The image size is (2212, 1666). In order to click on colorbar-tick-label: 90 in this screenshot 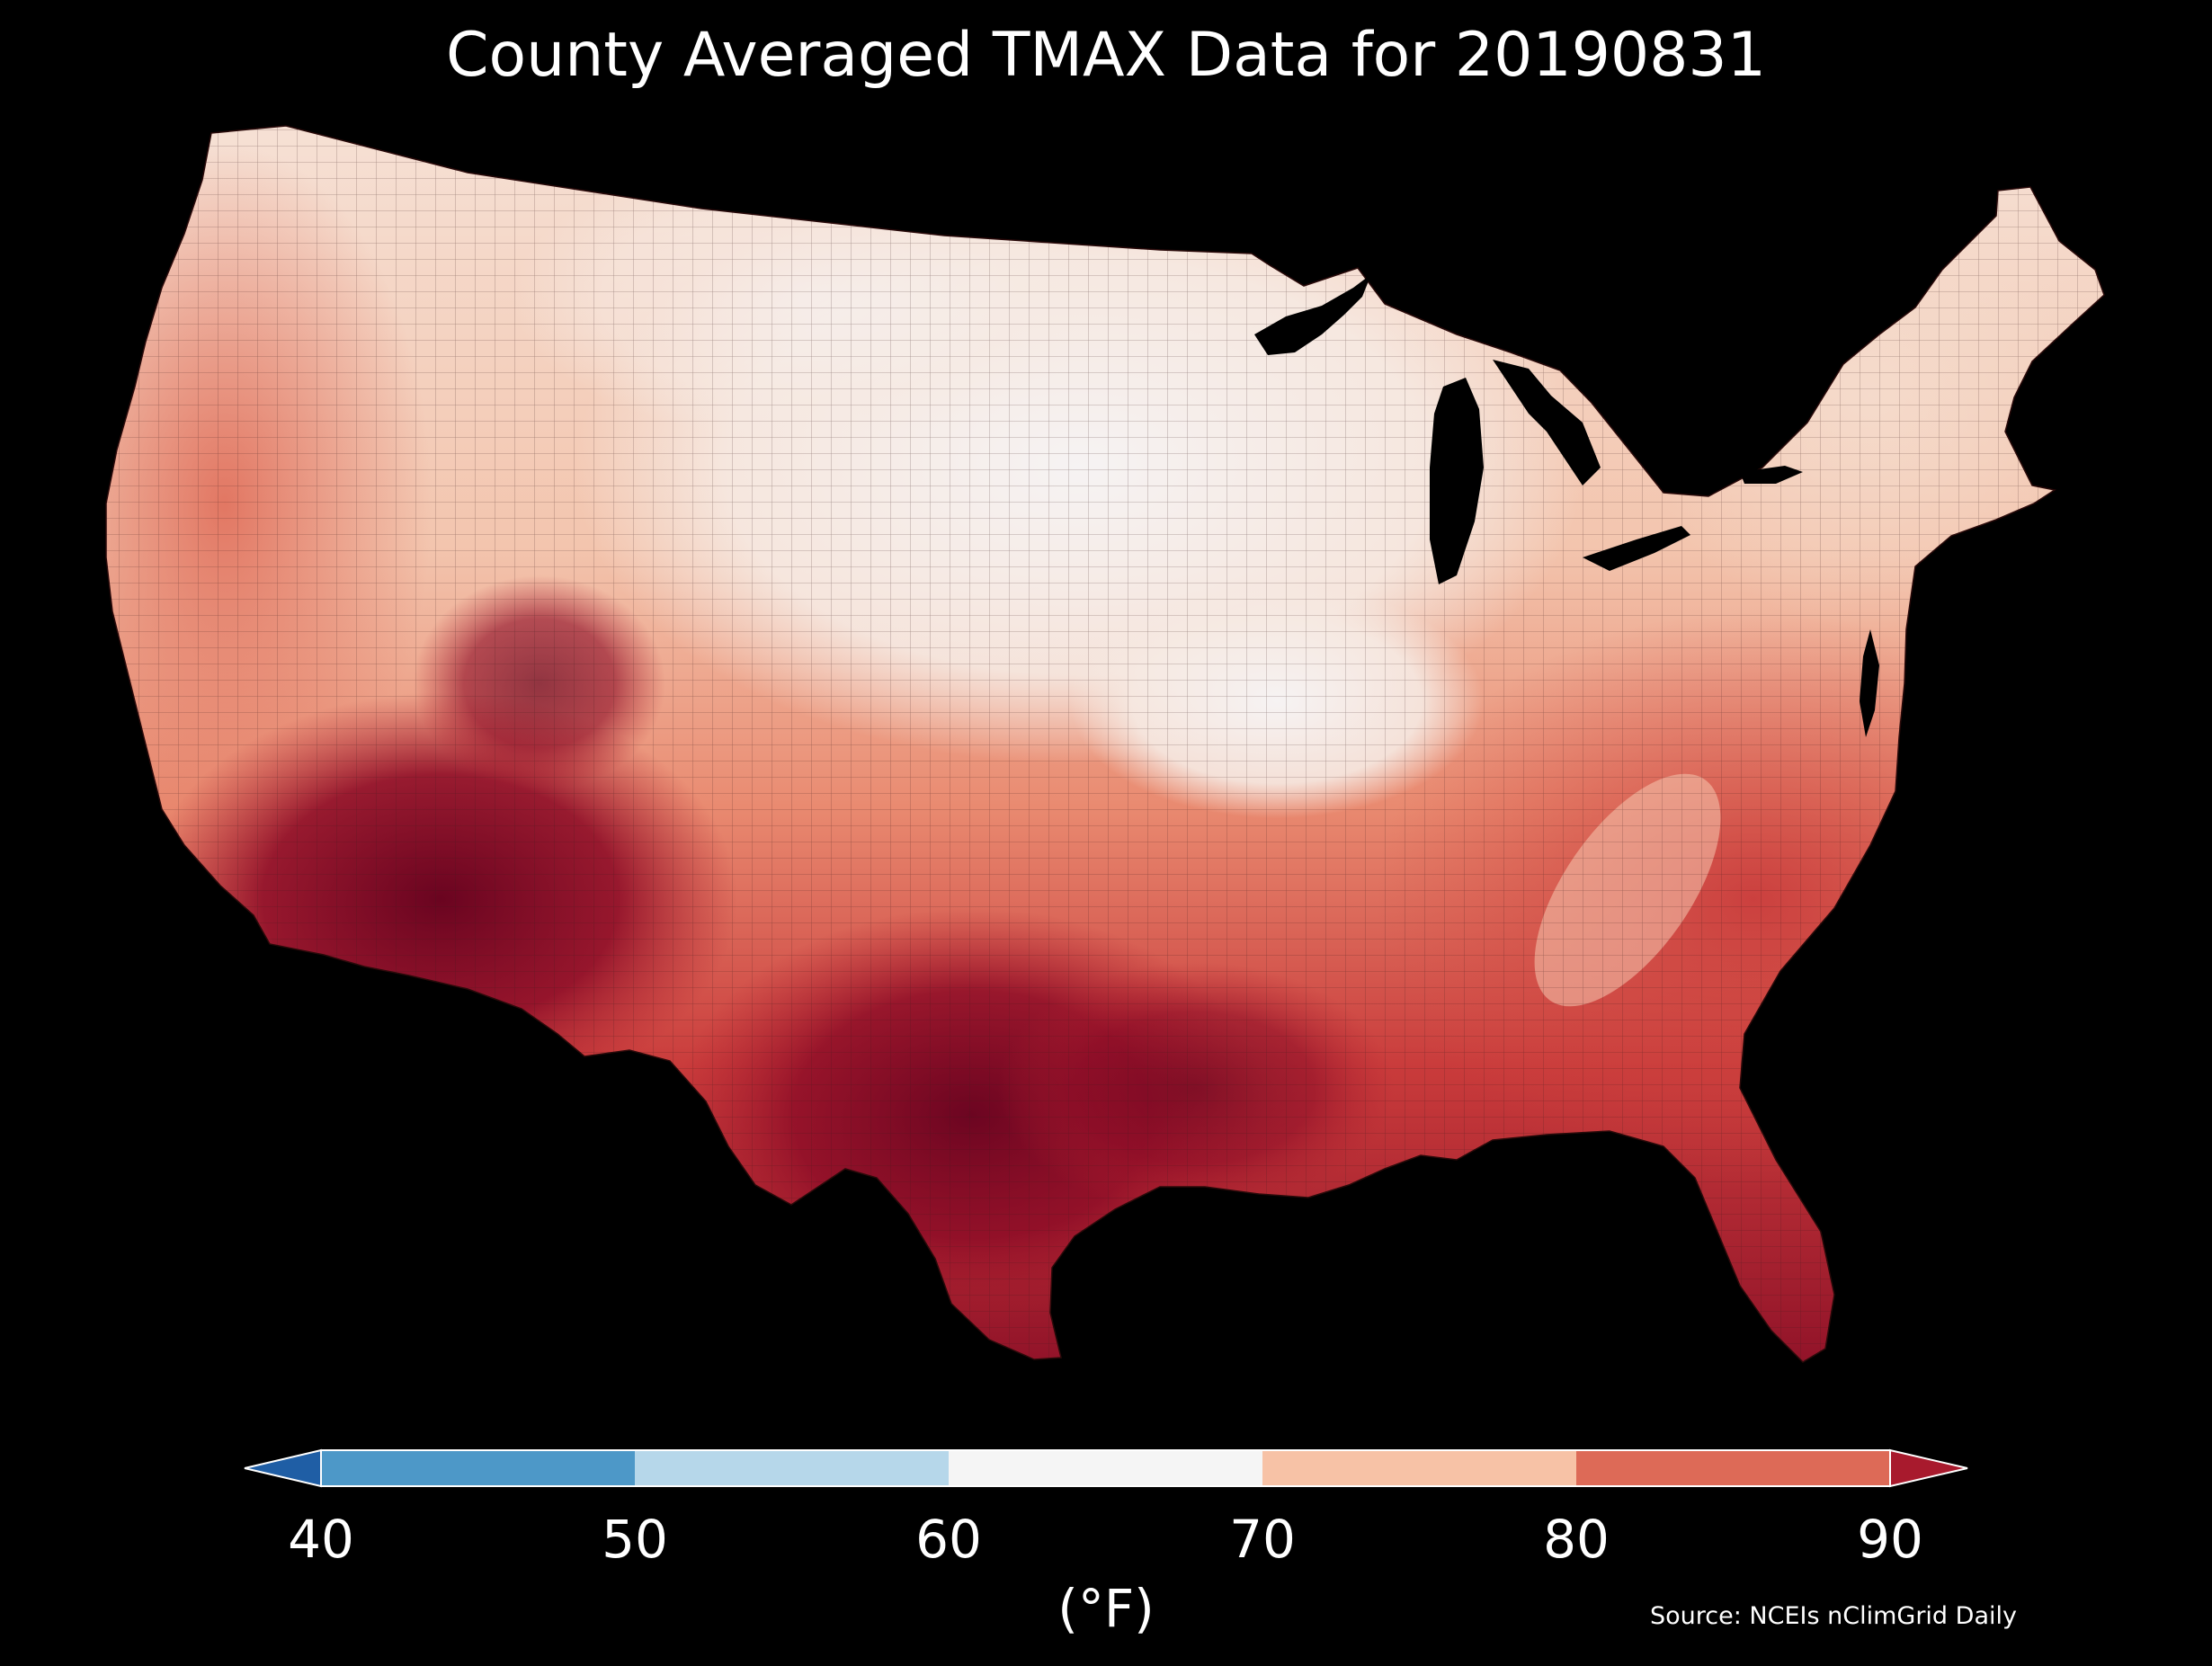, I will do `click(1890, 1540)`.